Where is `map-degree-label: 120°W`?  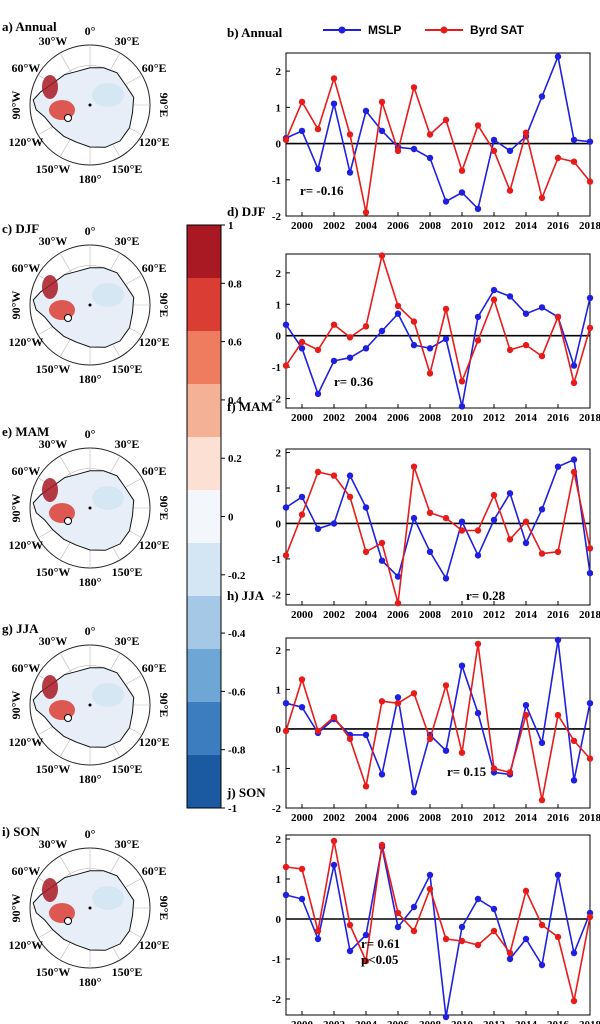
map-degree-label: 120°W is located at coordinates (25, 142).